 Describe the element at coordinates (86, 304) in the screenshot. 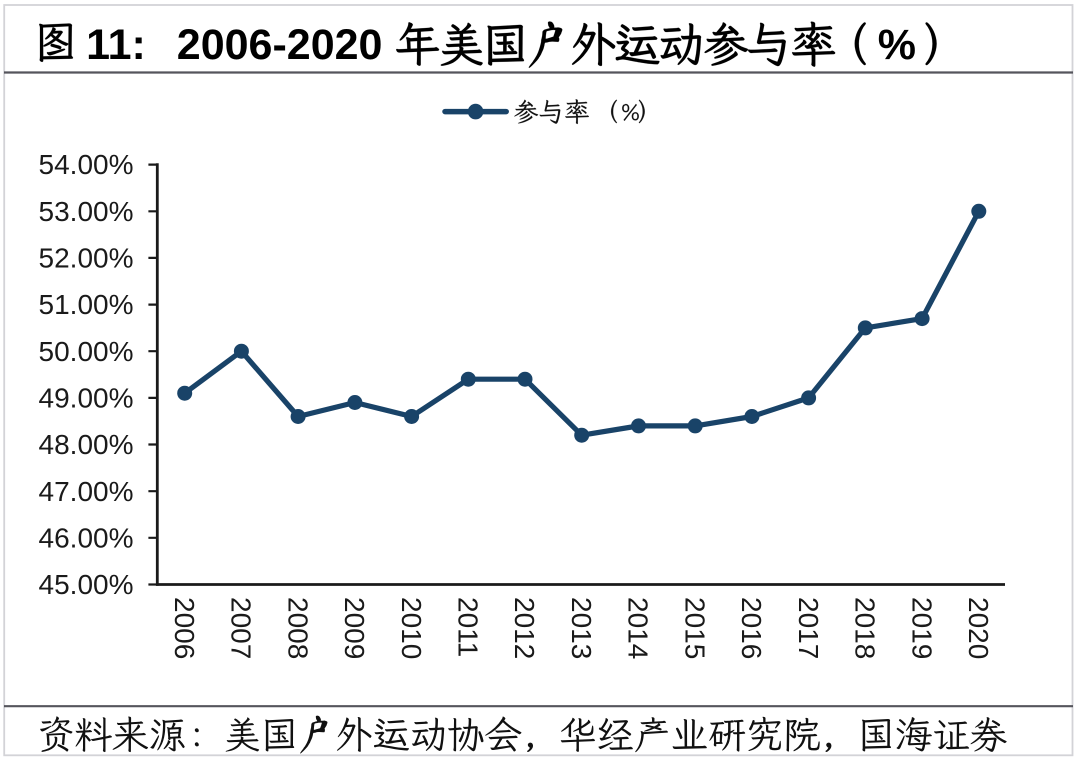

I see `svg-text: 51.00%` at that location.